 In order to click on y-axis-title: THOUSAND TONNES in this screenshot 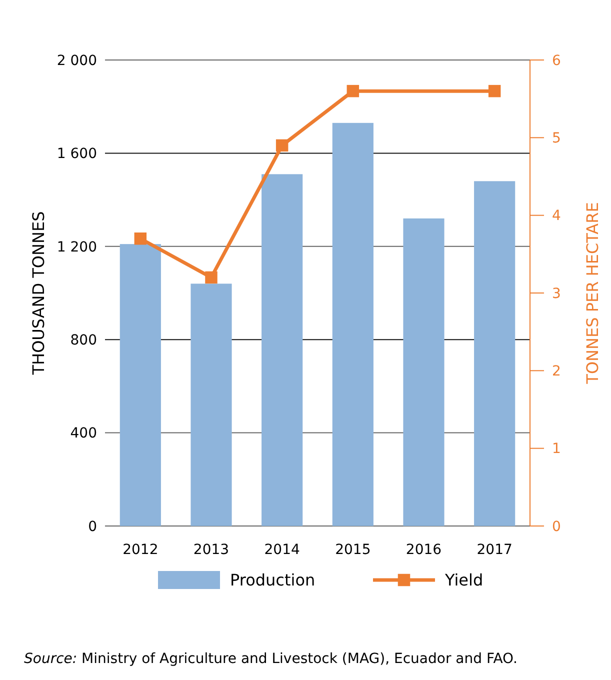, I will do `click(38, 293)`.